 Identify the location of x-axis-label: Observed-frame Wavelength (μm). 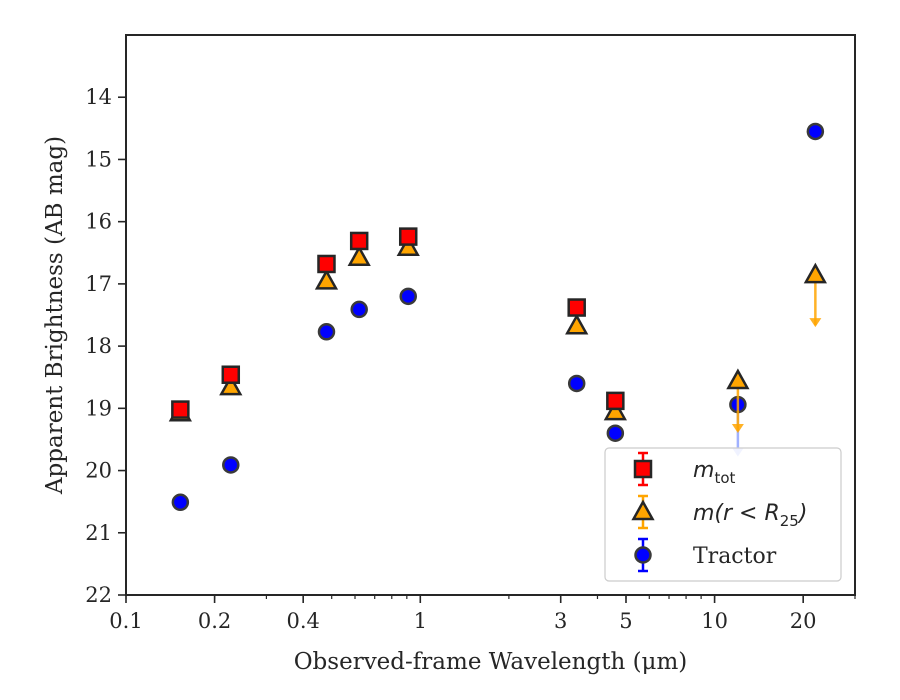
(491, 662).